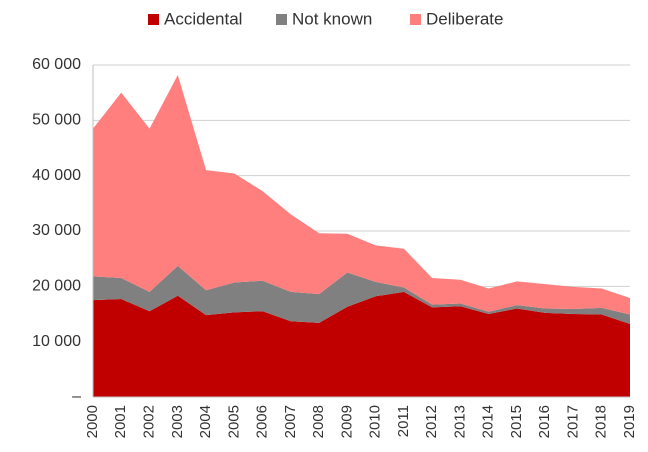  I want to click on x-tick-label: 2018, so click(601, 421).